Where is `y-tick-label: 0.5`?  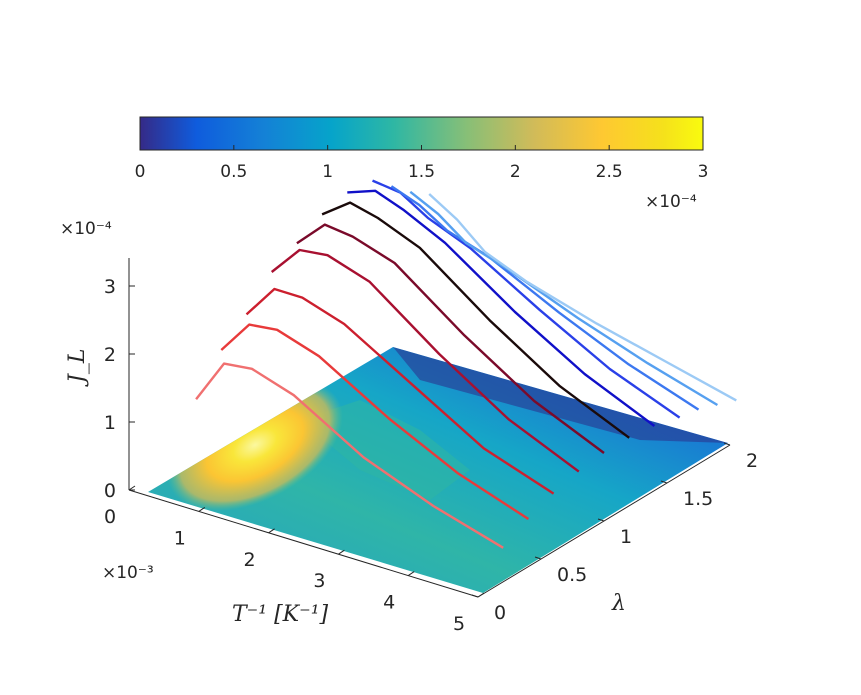 y-tick-label: 0.5 is located at coordinates (572, 575).